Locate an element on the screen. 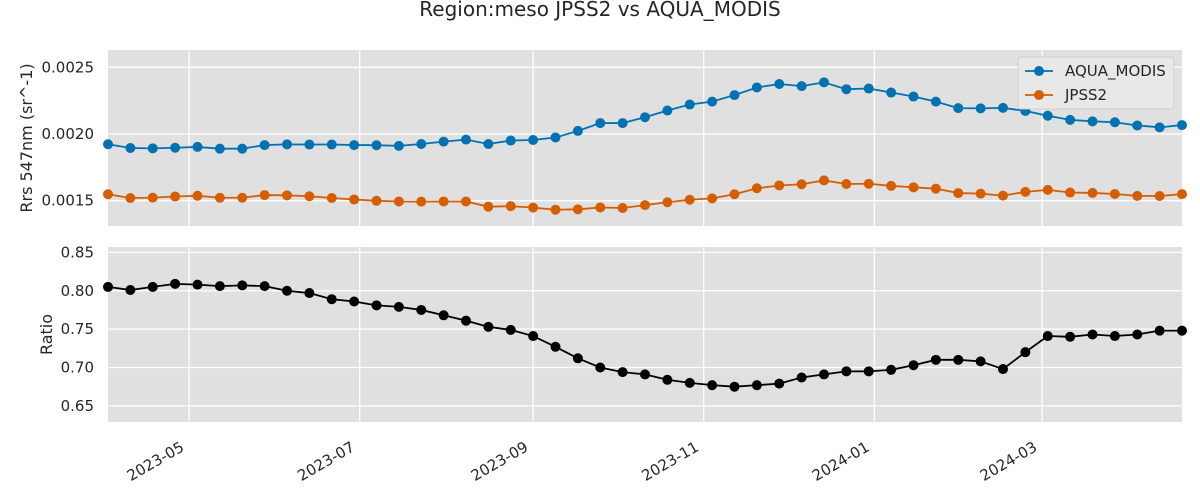 Image resolution: width=1200 pixels, height=504 pixels. y-tick-label: 0.75 is located at coordinates (77, 329).